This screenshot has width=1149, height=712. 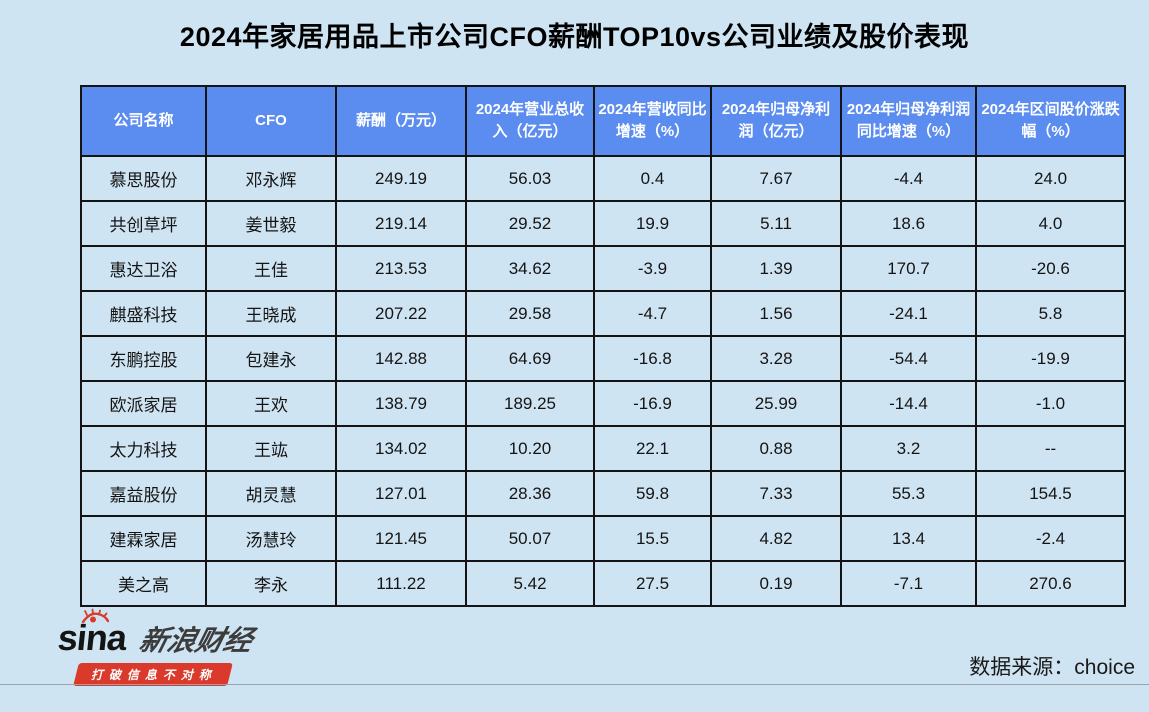 What do you see at coordinates (908, 121) in the screenshot?
I see `header-net-profit-growth: 2024年归母净利润同比增速（%）` at bounding box center [908, 121].